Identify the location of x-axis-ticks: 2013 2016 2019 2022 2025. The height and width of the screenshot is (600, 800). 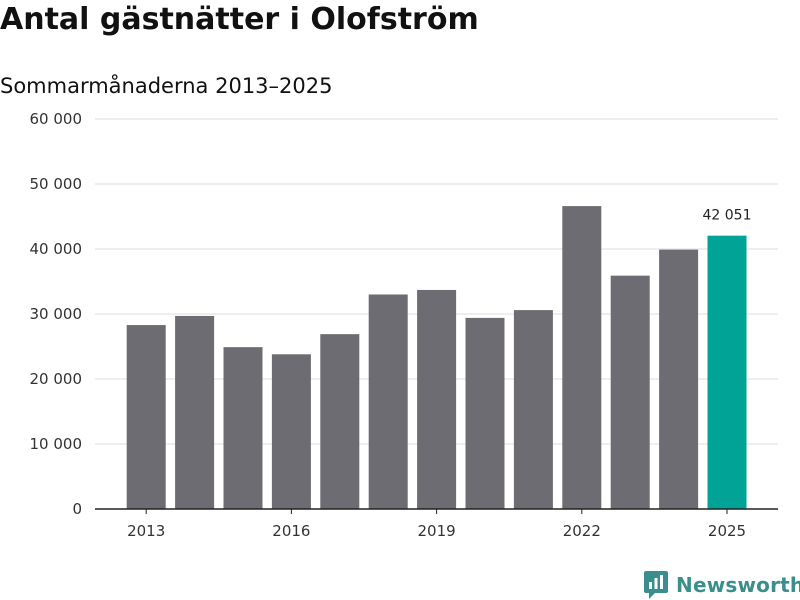
(436, 524).